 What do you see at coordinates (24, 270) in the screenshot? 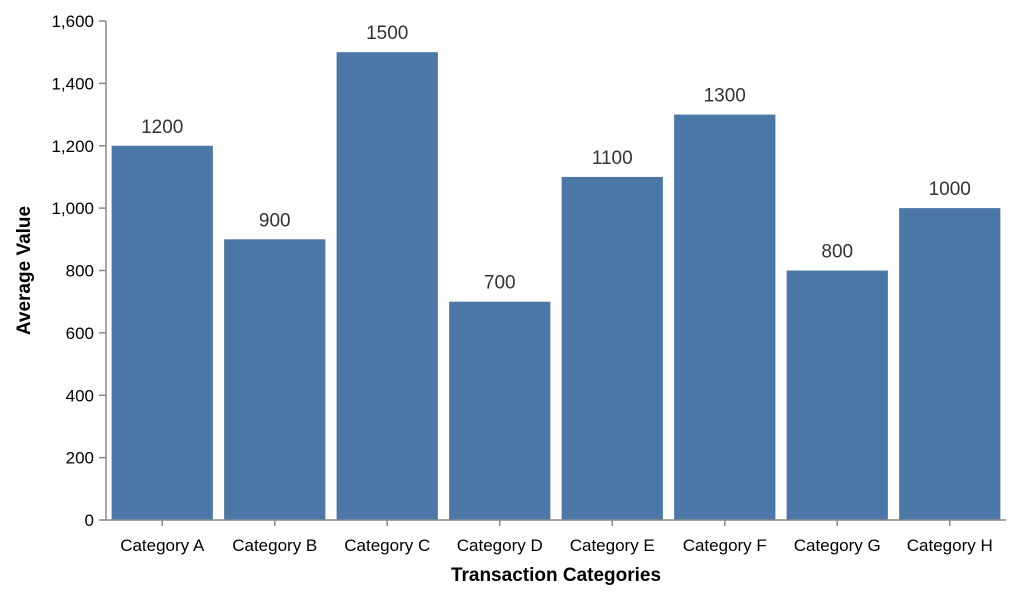
I see `y-axis-title: Average Value` at bounding box center [24, 270].